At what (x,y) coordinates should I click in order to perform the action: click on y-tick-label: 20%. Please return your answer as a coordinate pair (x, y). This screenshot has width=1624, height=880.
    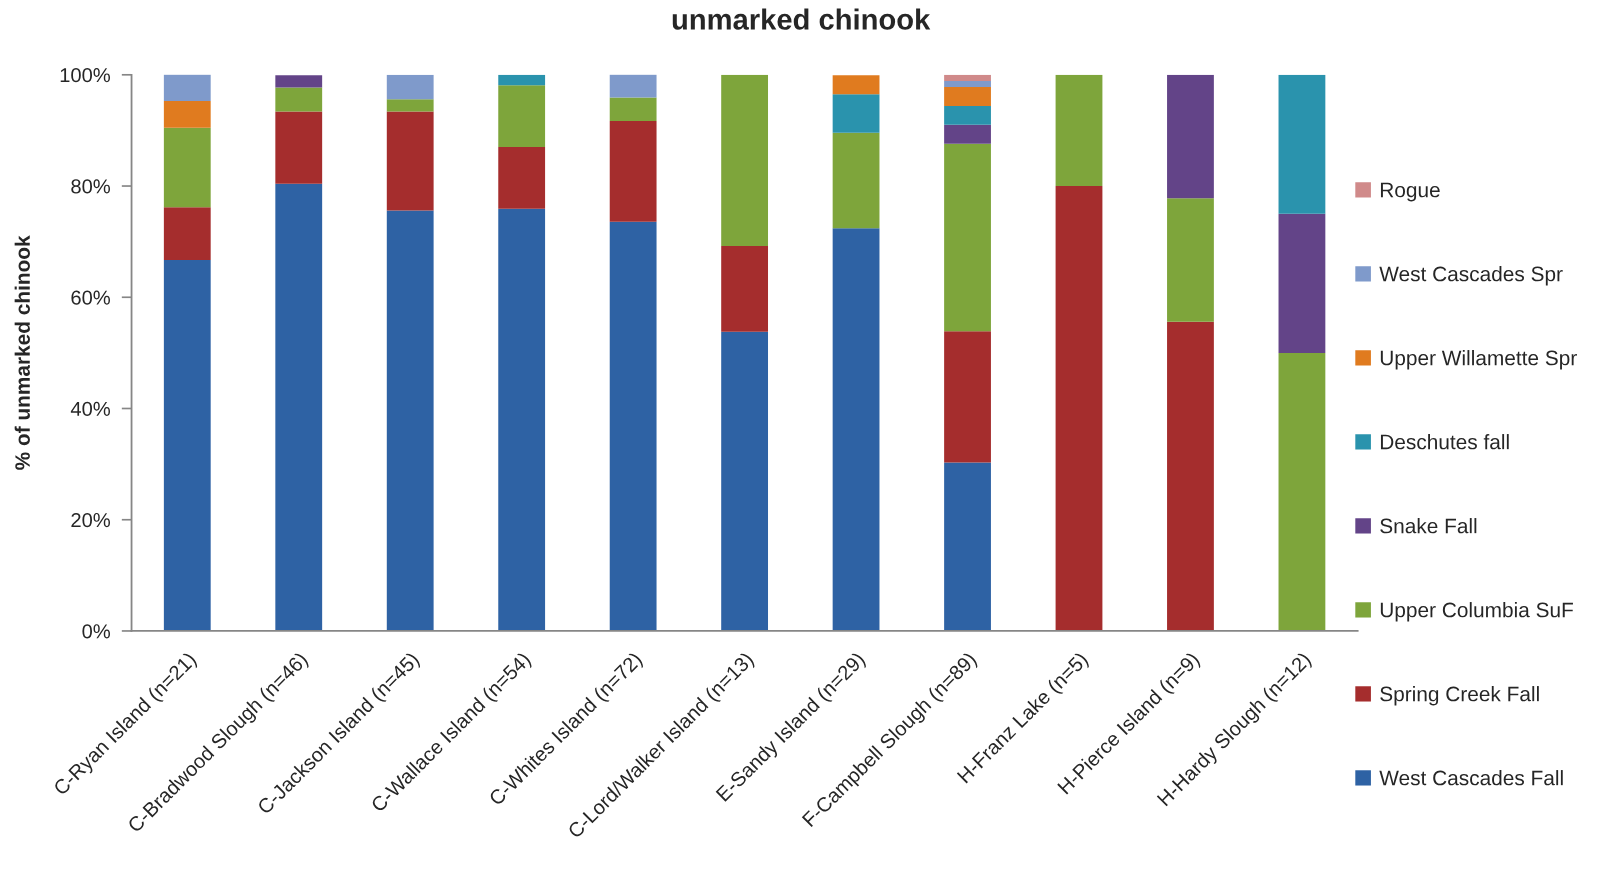
    Looking at the image, I should click on (90, 520).